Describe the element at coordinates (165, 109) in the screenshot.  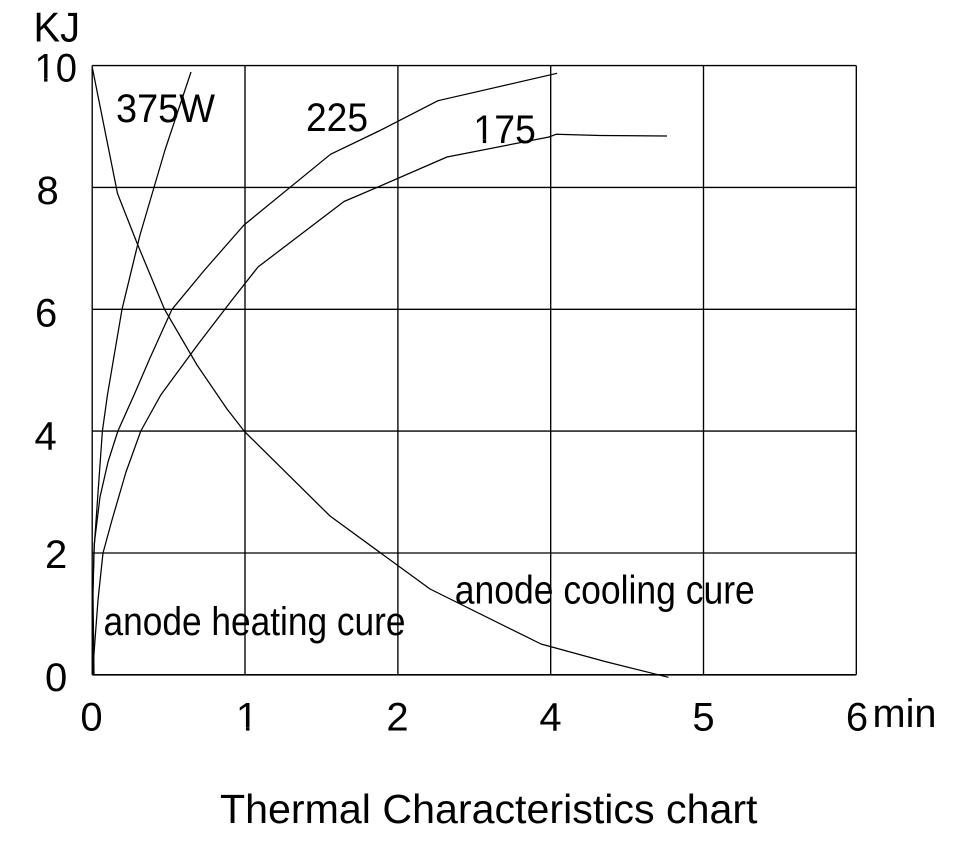
I see `svg-text: 375W` at that location.